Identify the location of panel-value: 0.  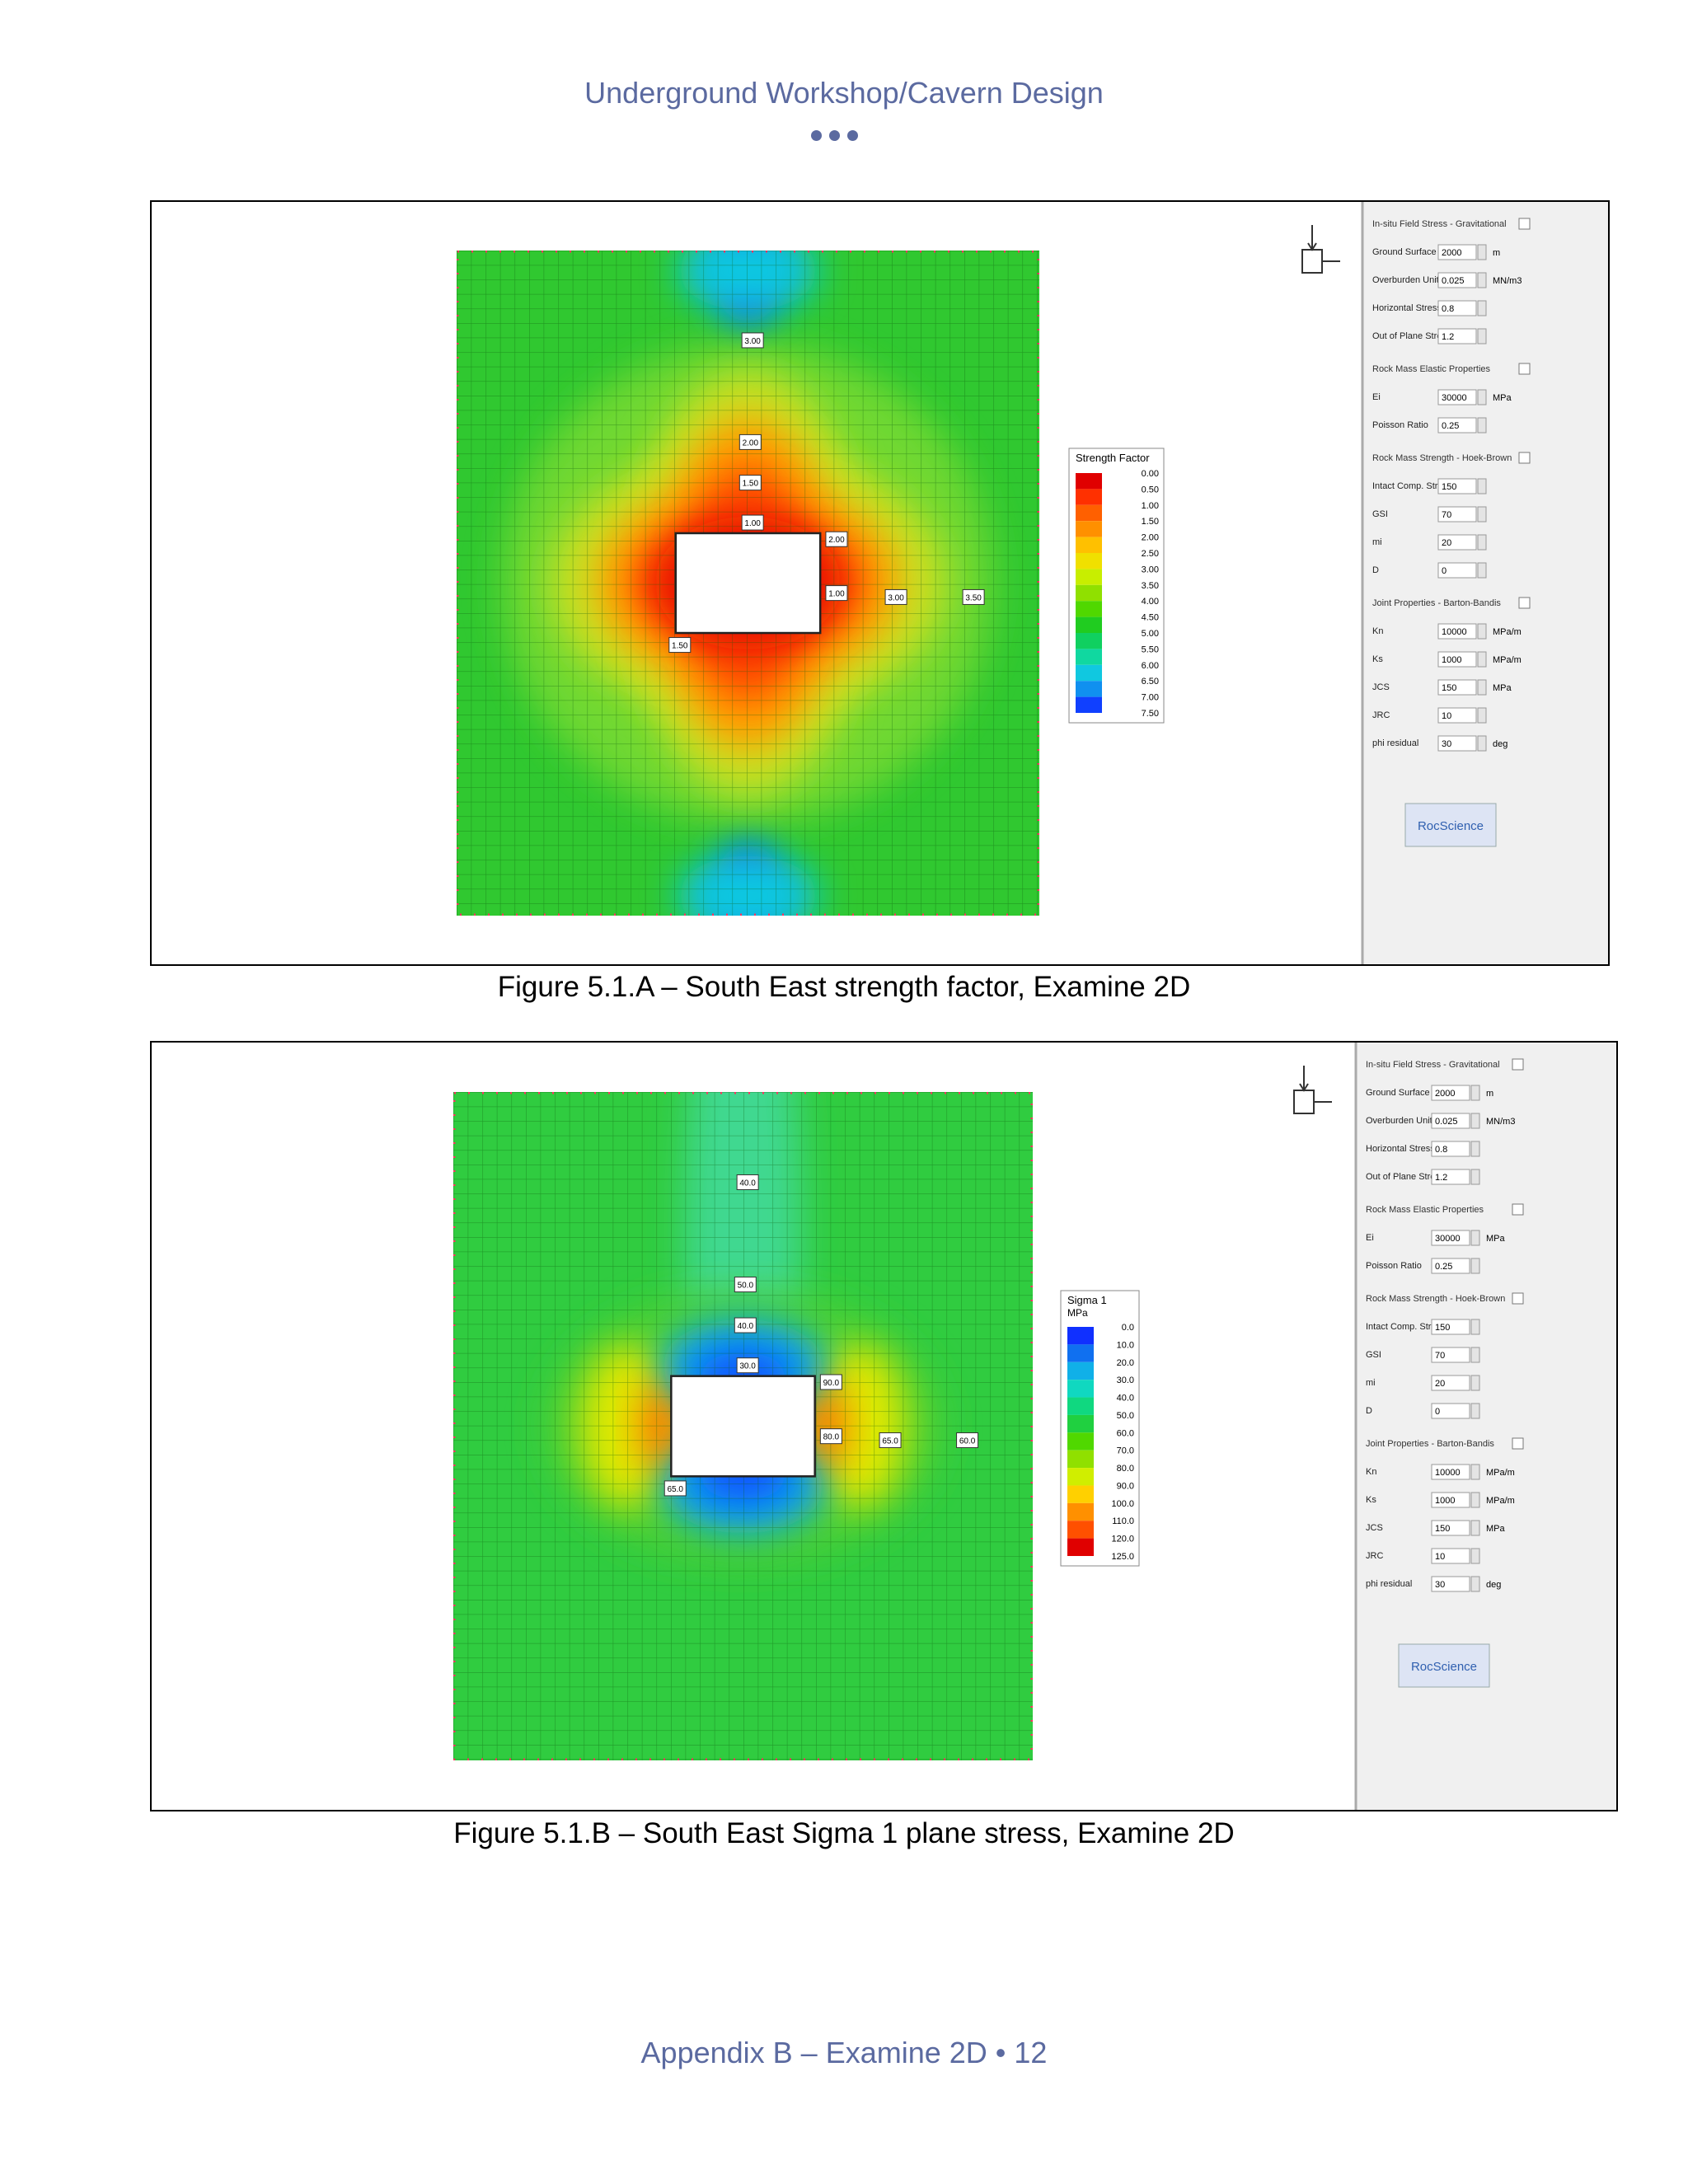
(1444, 571).